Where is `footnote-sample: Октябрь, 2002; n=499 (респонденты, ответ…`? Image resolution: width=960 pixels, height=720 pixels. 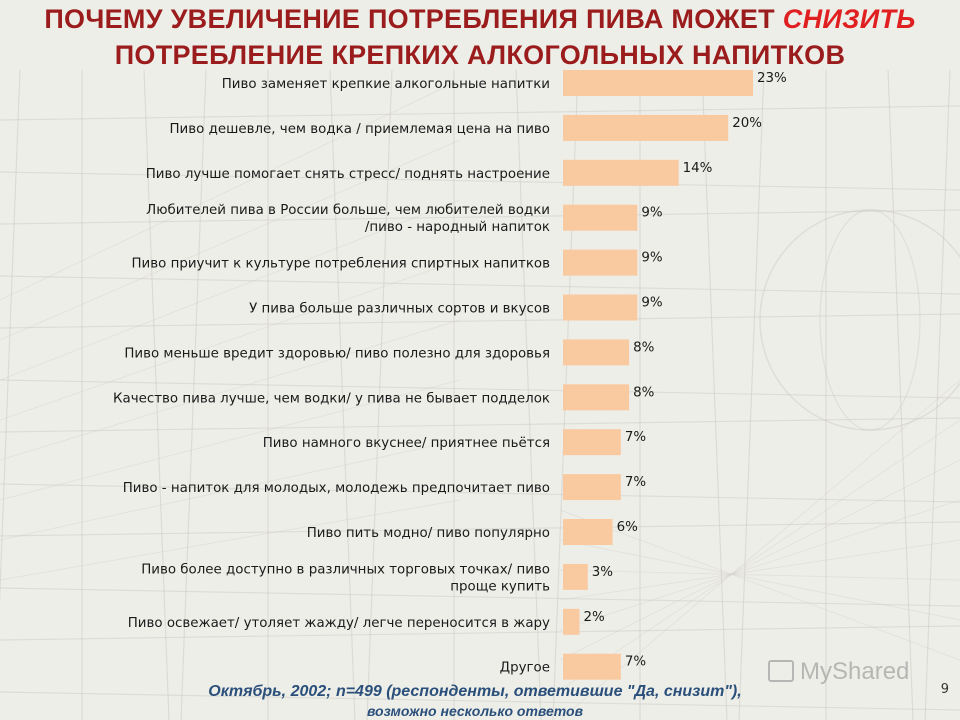 footnote-sample: Октябрь, 2002; n=499 (респонденты, ответ… is located at coordinates (475, 691).